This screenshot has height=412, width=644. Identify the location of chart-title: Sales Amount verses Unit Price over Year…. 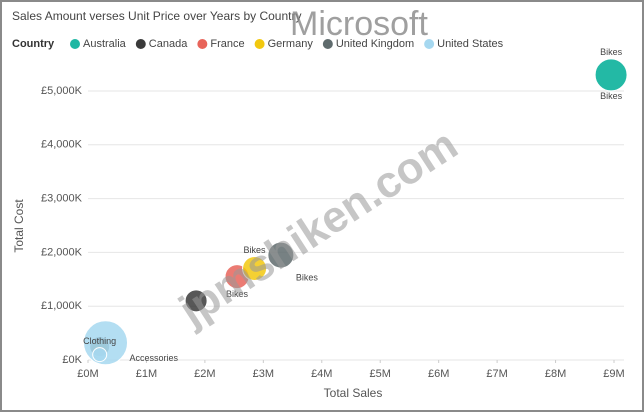
(156, 16).